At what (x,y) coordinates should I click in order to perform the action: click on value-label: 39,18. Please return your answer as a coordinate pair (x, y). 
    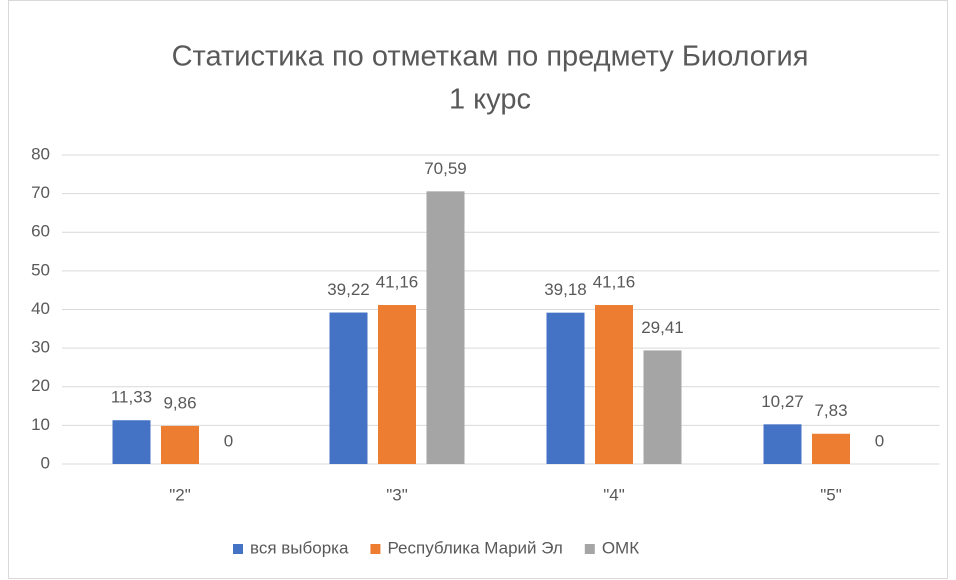
    Looking at the image, I should click on (565, 289).